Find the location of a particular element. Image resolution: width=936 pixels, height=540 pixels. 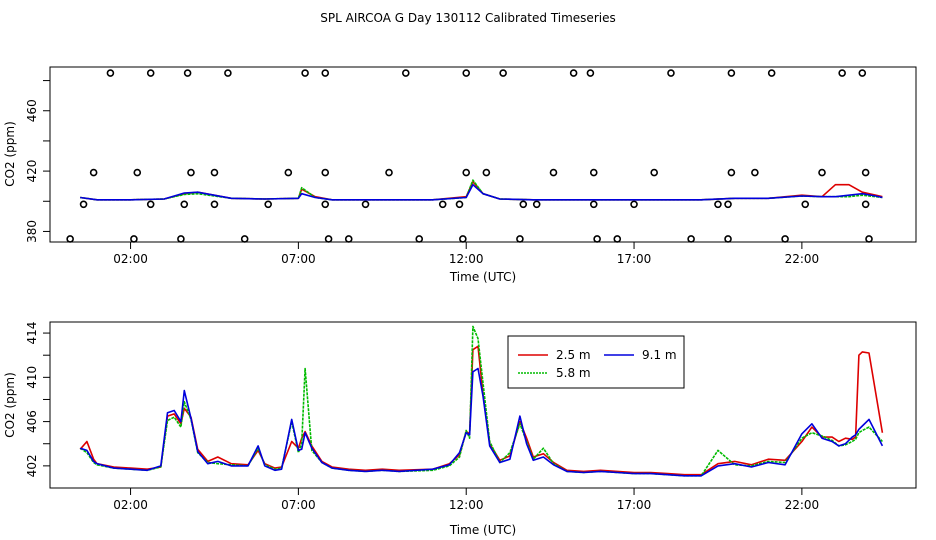

bottom-y-axis: 402 406 410 414 is located at coordinates (37, 399).